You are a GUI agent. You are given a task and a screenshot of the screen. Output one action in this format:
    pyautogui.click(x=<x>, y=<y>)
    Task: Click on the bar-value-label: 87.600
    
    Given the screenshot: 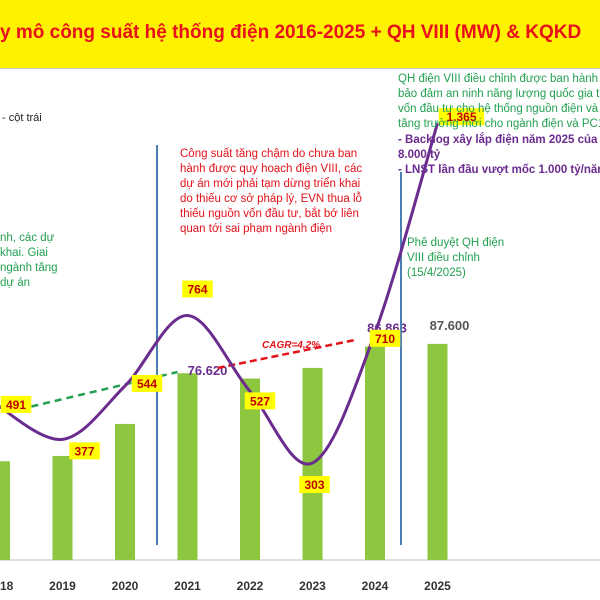 What is the action you would take?
    pyautogui.click(x=450, y=325)
    